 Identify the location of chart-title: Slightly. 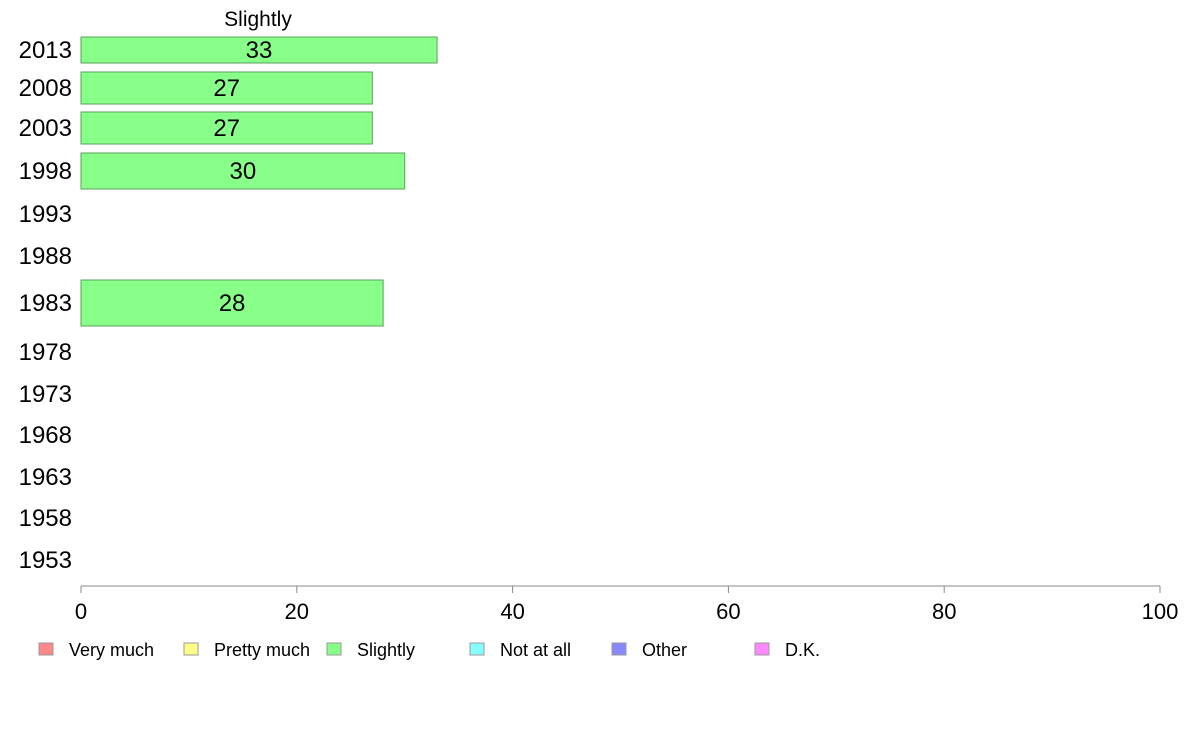
(258, 19).